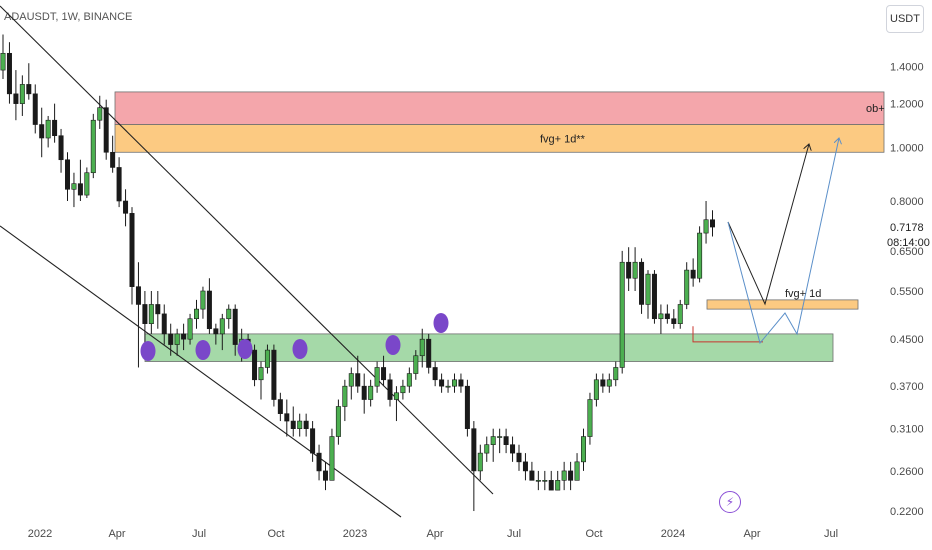  What do you see at coordinates (907, 252) in the screenshot?
I see `price-tick: 0.6500` at bounding box center [907, 252].